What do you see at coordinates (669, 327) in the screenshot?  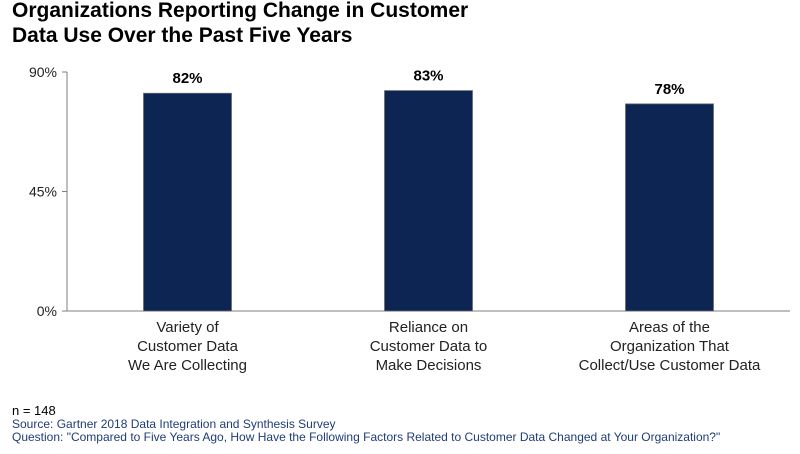 I see `x-category-label-line: Areas of the` at bounding box center [669, 327].